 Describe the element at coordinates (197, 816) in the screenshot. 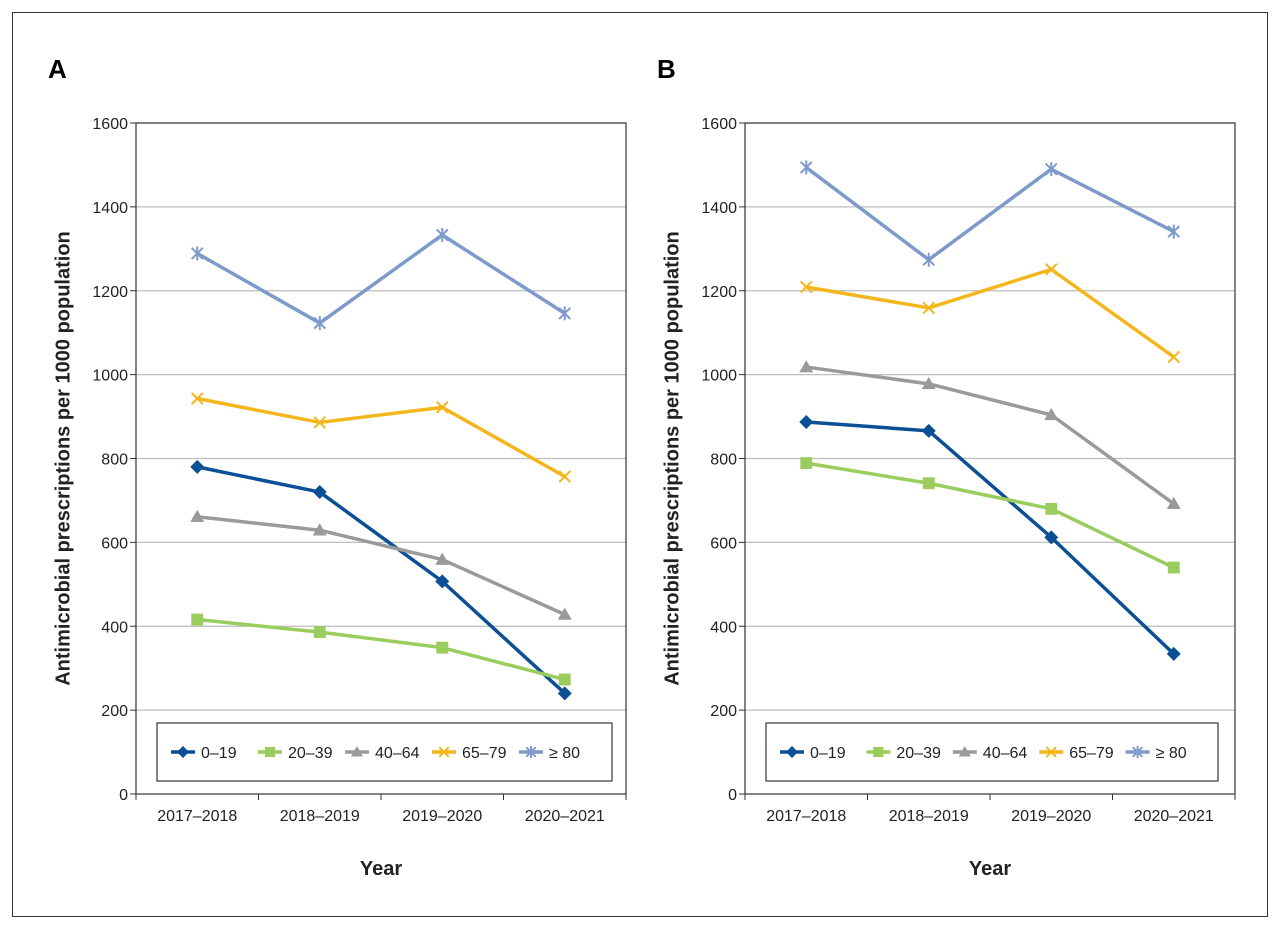

I see `x-tick-label: 2017–2018` at that location.